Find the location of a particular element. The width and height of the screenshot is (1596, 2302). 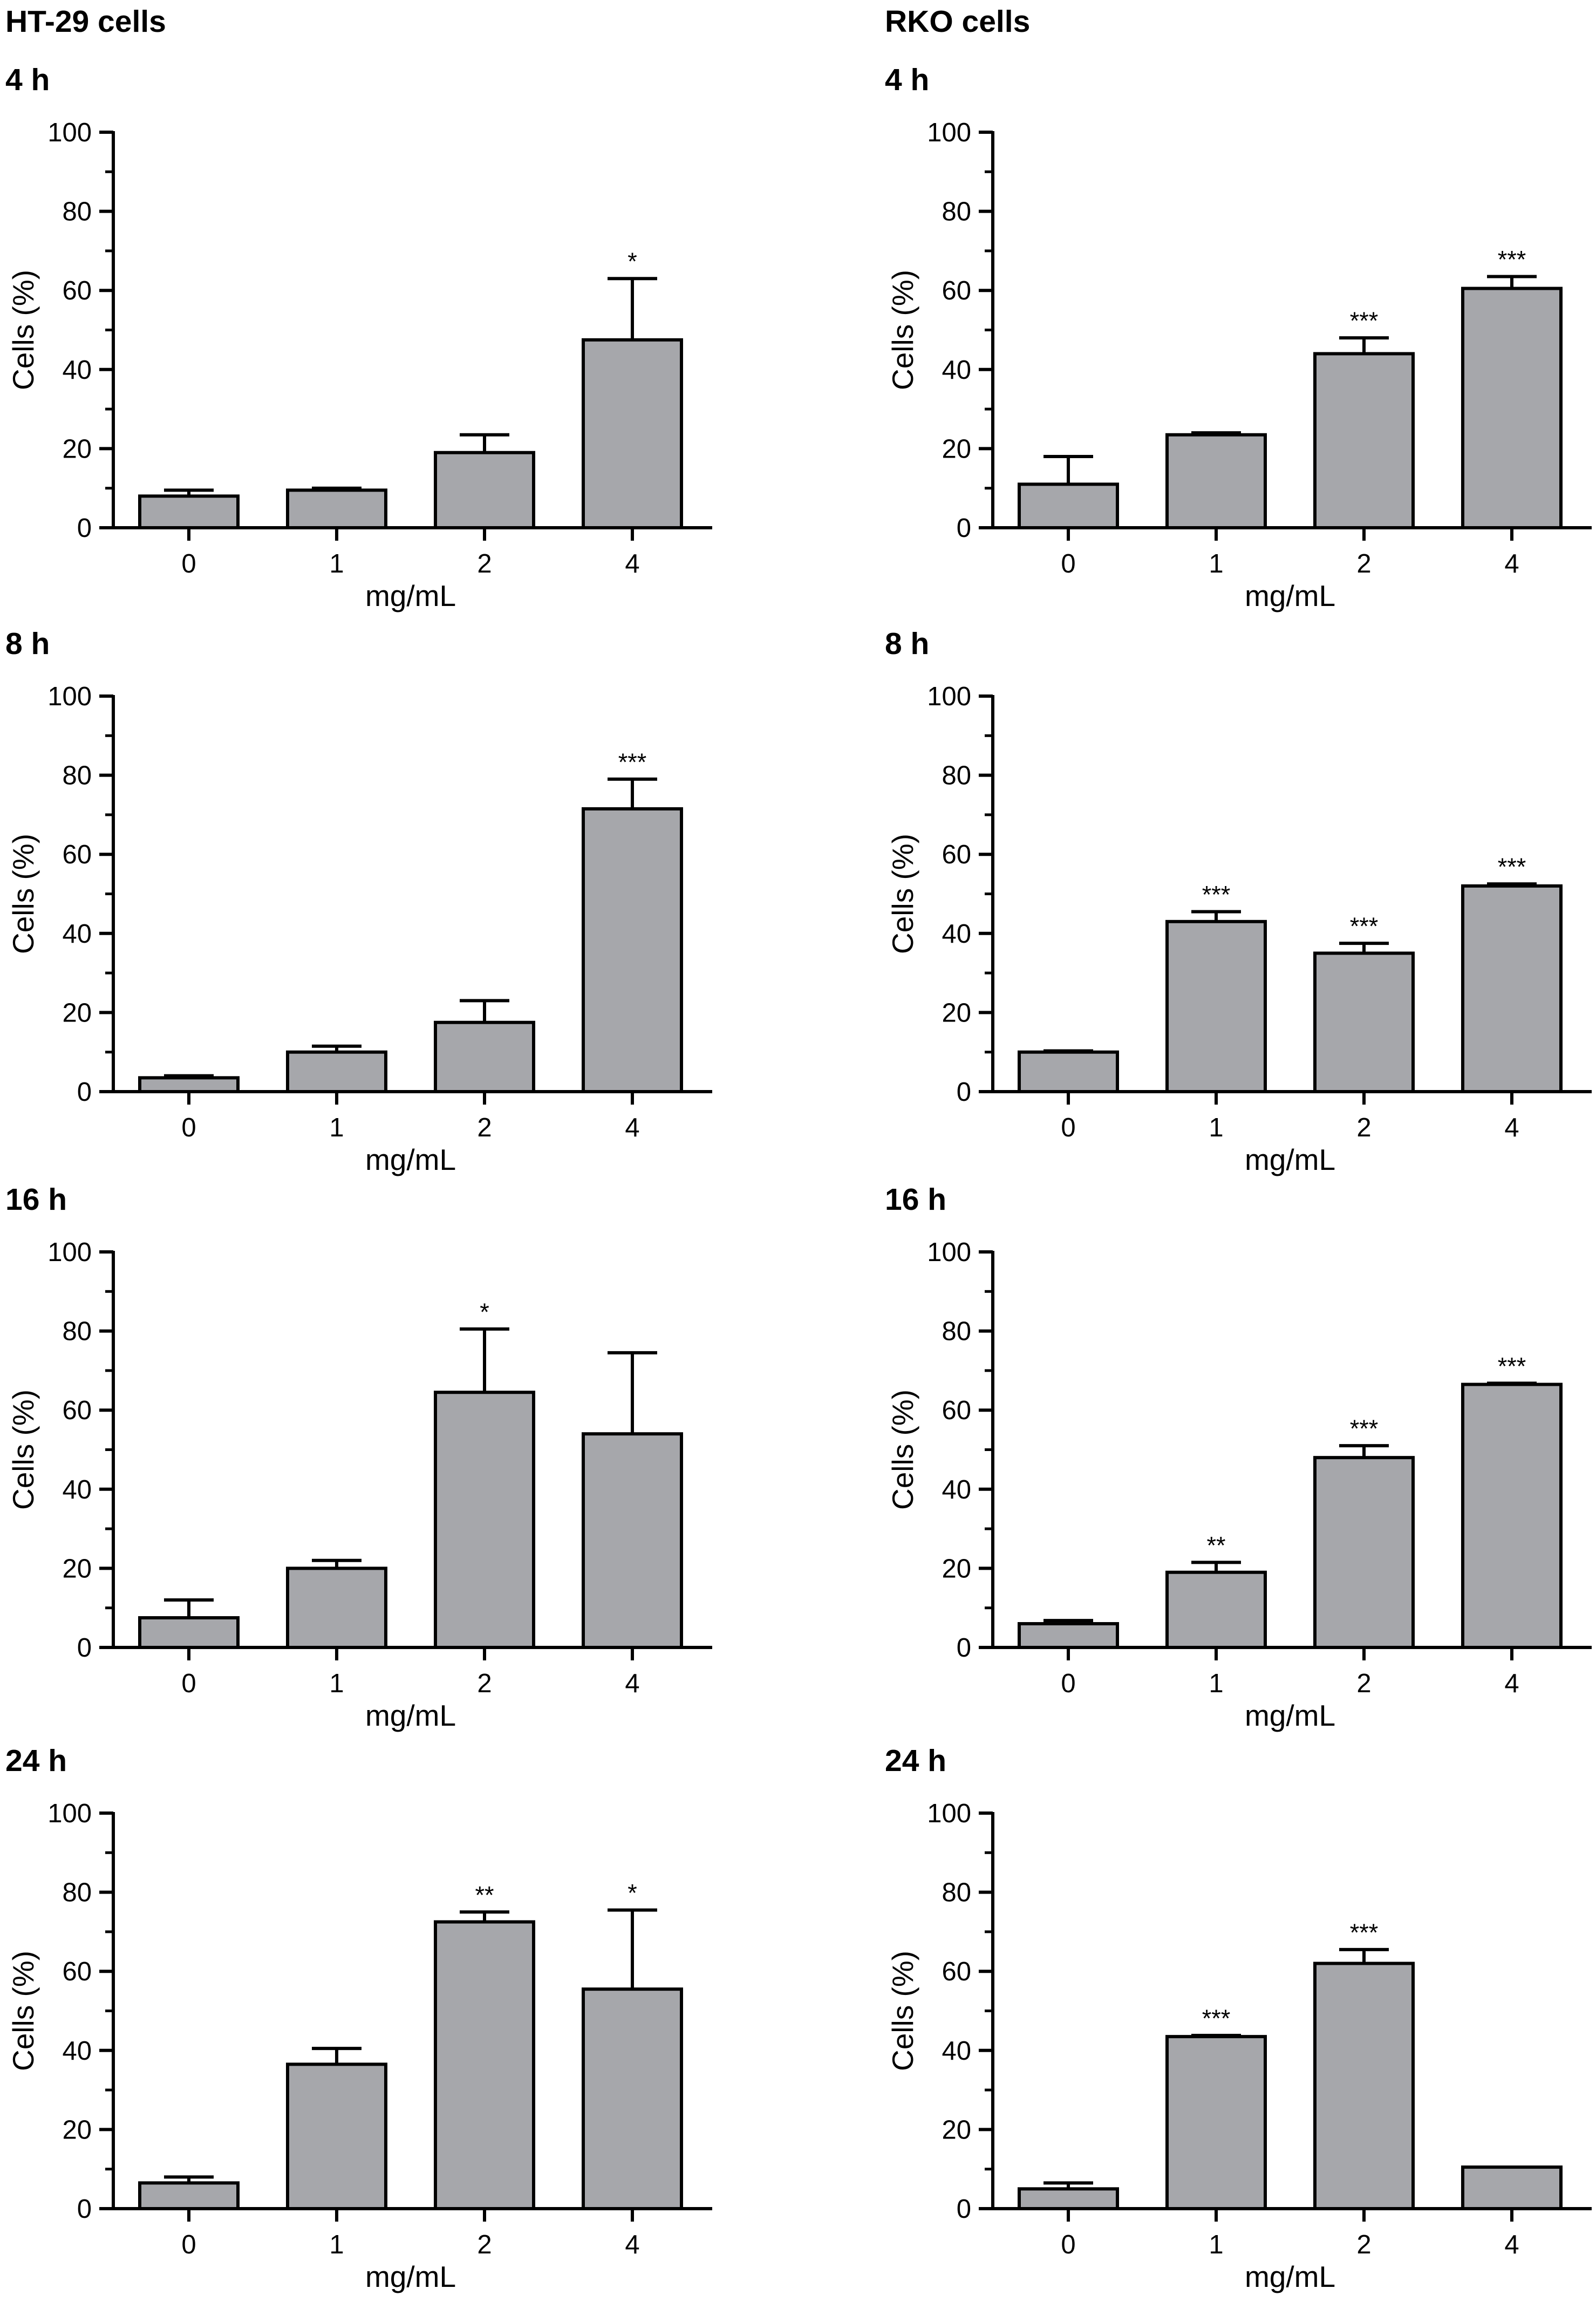

panel-ht29-16h: 16 h 0 20 40 60 80 100 Cells (%) 0 1 2 * 4 mg/mL is located at coordinates (383, 1457).